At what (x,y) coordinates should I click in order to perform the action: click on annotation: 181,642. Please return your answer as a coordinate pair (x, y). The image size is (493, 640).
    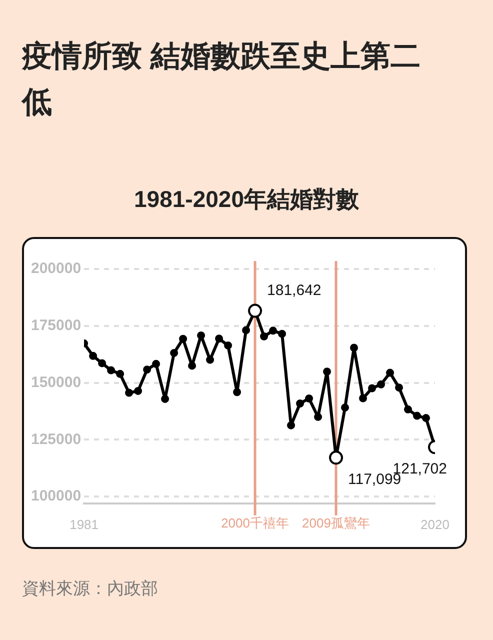
    Looking at the image, I should click on (294, 290).